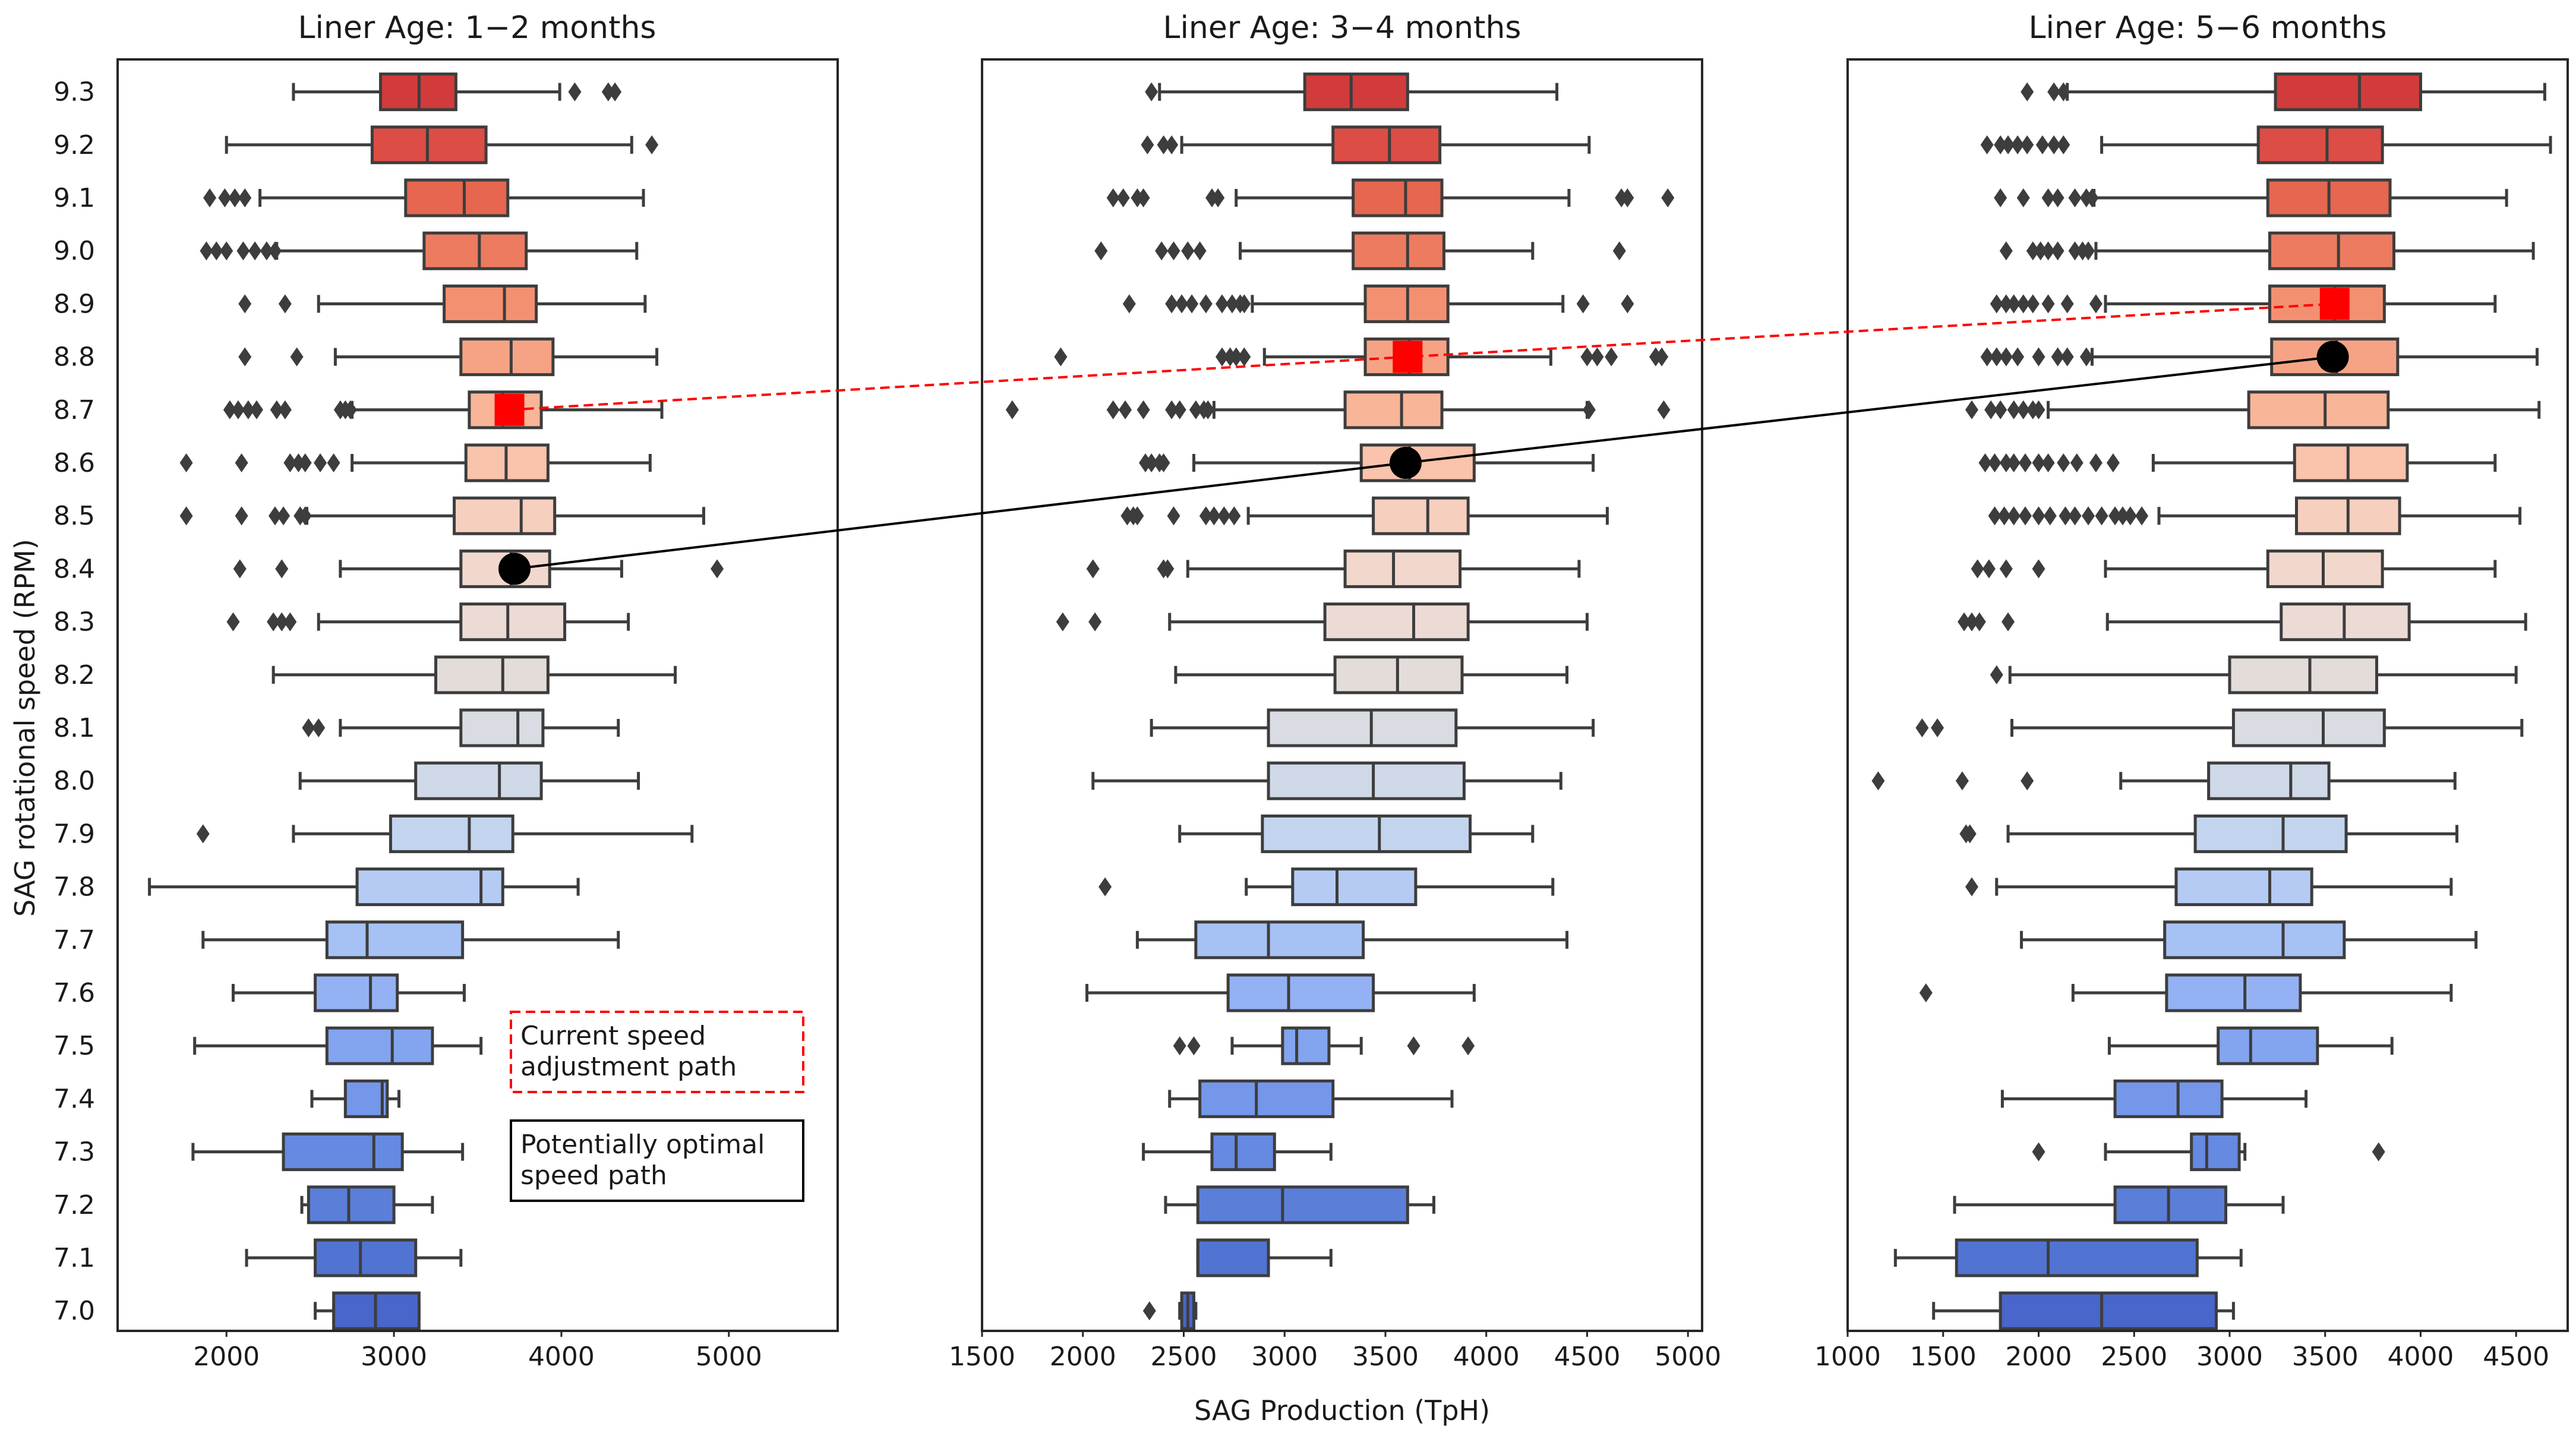 This screenshot has height=1442, width=2576. Describe the element at coordinates (424, 197) in the screenshot. I see `box-9.1` at that location.